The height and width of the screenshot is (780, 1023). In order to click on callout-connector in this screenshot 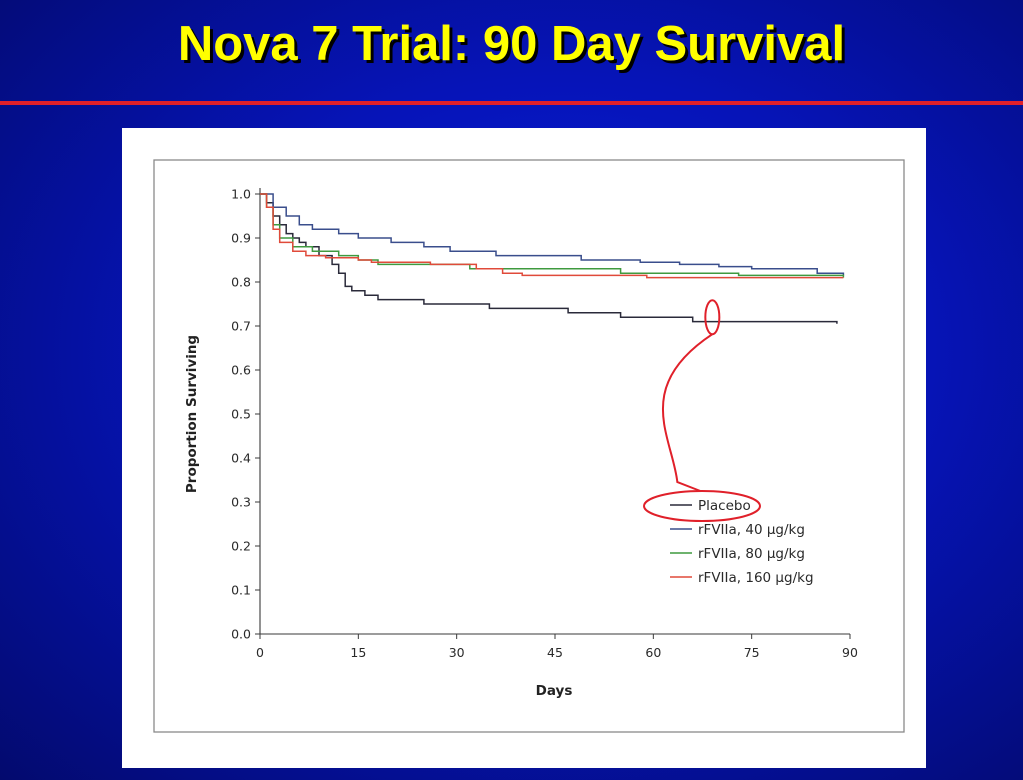, I will do `click(687, 412)`.